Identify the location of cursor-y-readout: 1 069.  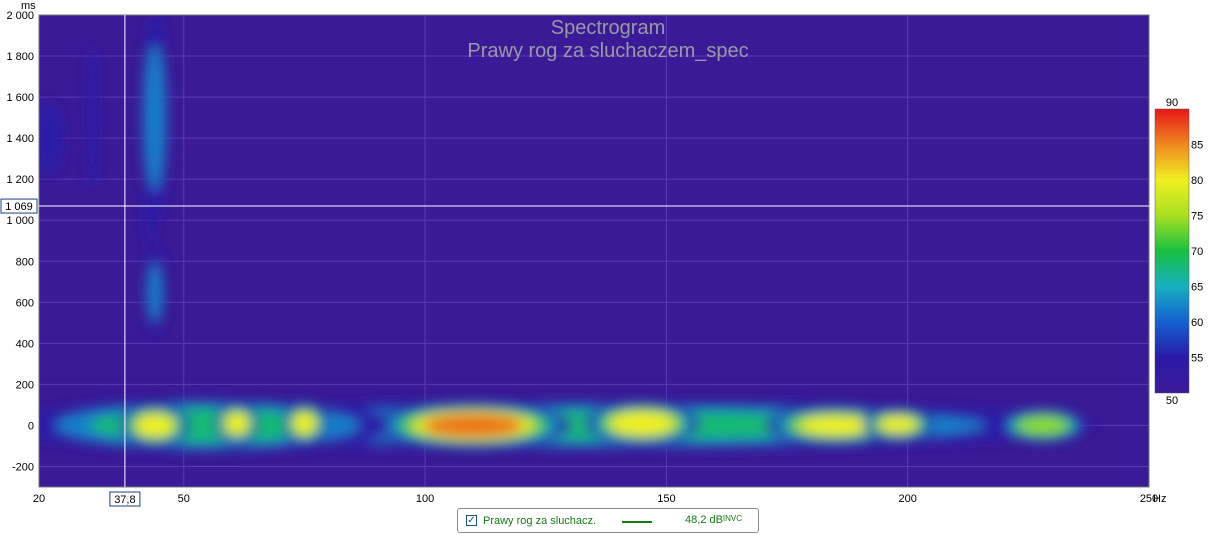
(19, 207).